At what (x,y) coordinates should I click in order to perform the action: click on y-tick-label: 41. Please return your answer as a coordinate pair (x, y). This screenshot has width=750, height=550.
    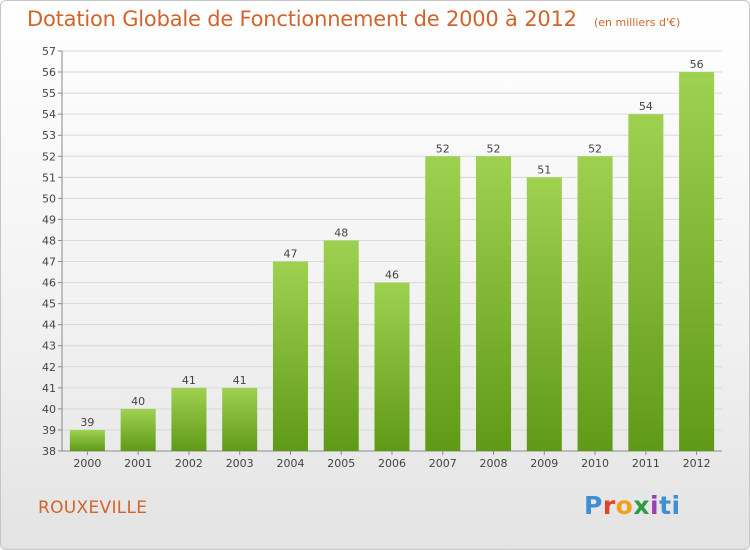
    Looking at the image, I should click on (49, 388).